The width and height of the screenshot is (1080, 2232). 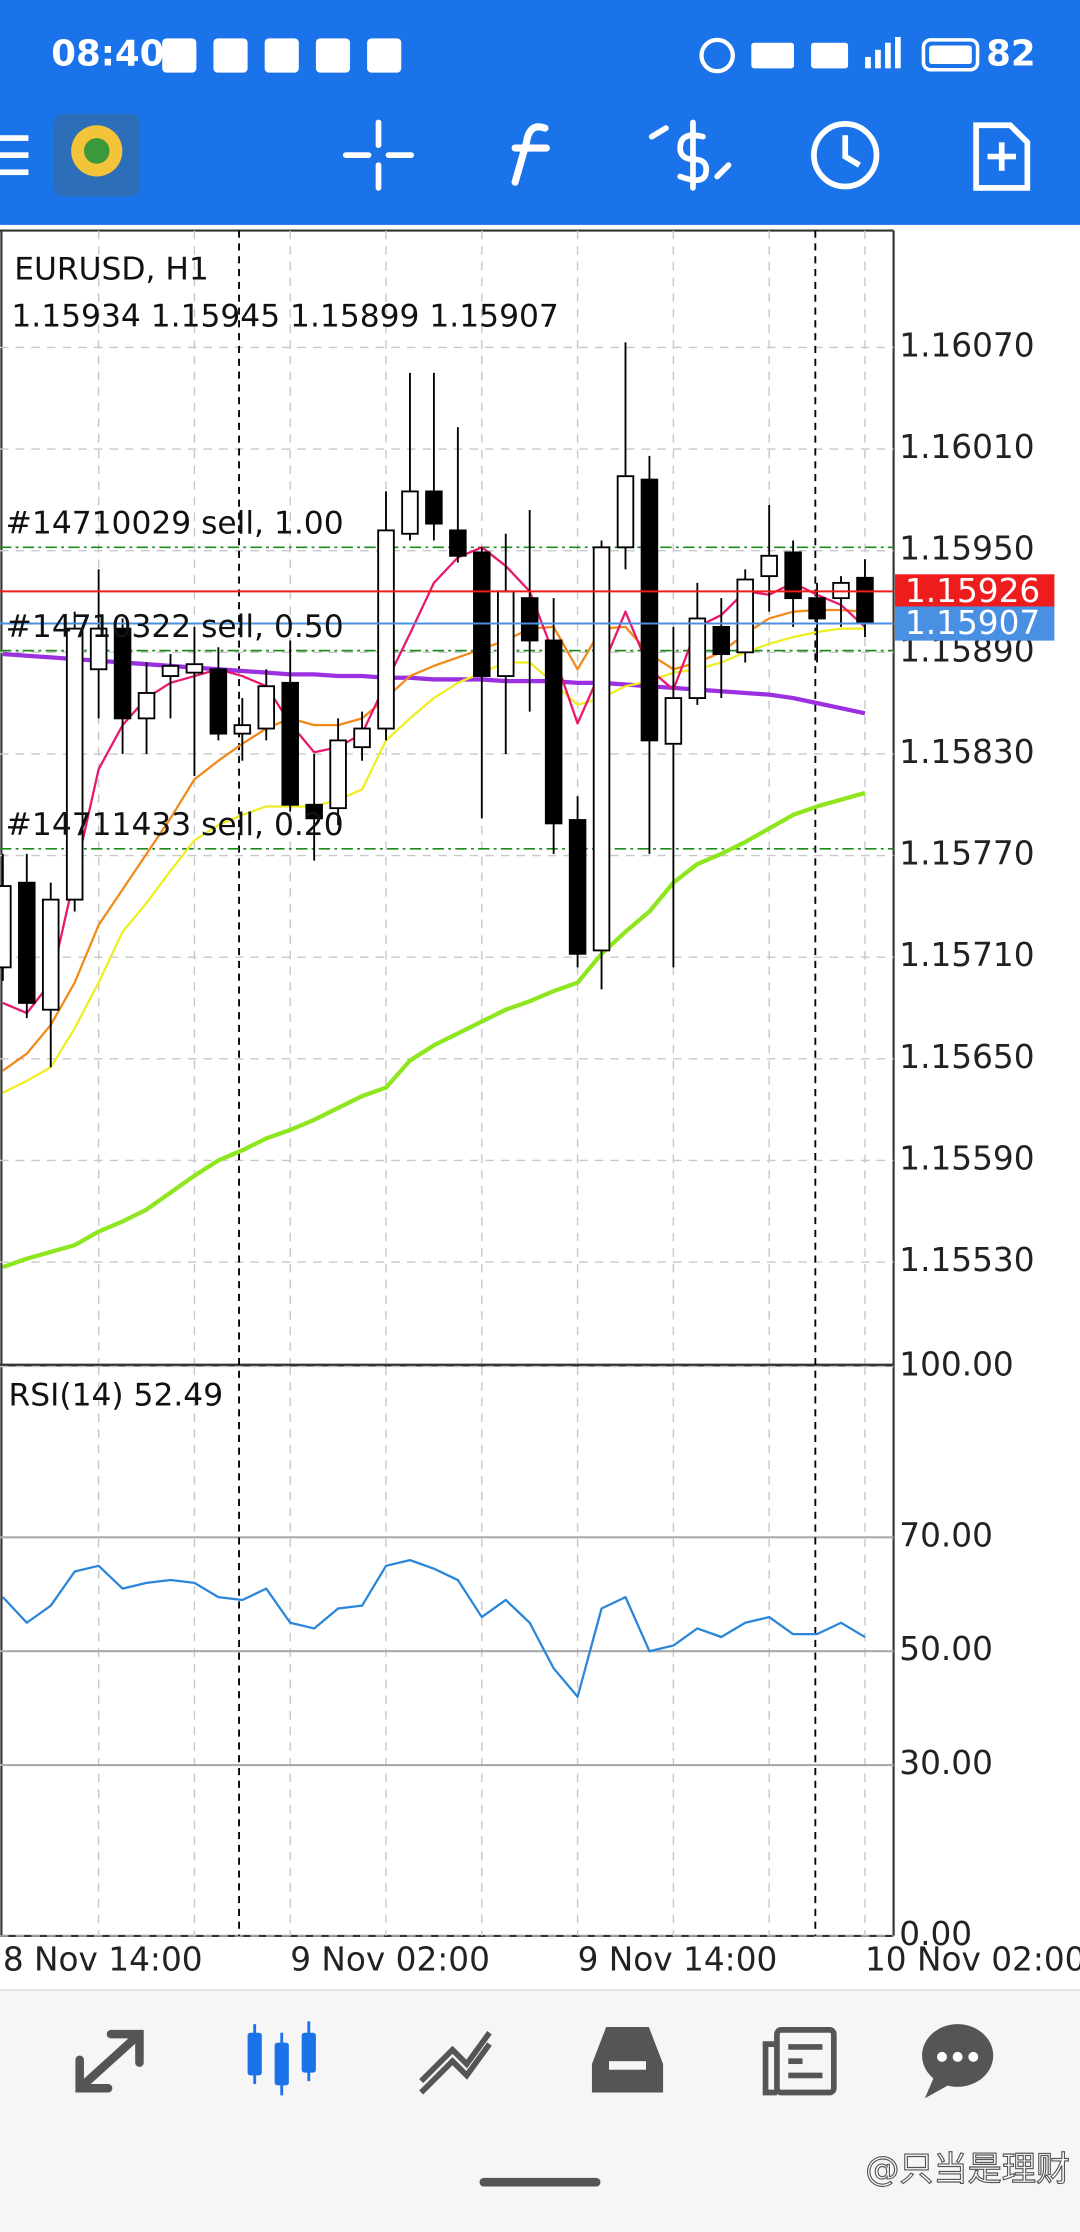 What do you see at coordinates (972, 1960) in the screenshot?
I see `x-tick-label: 10 Nov 02:00` at bounding box center [972, 1960].